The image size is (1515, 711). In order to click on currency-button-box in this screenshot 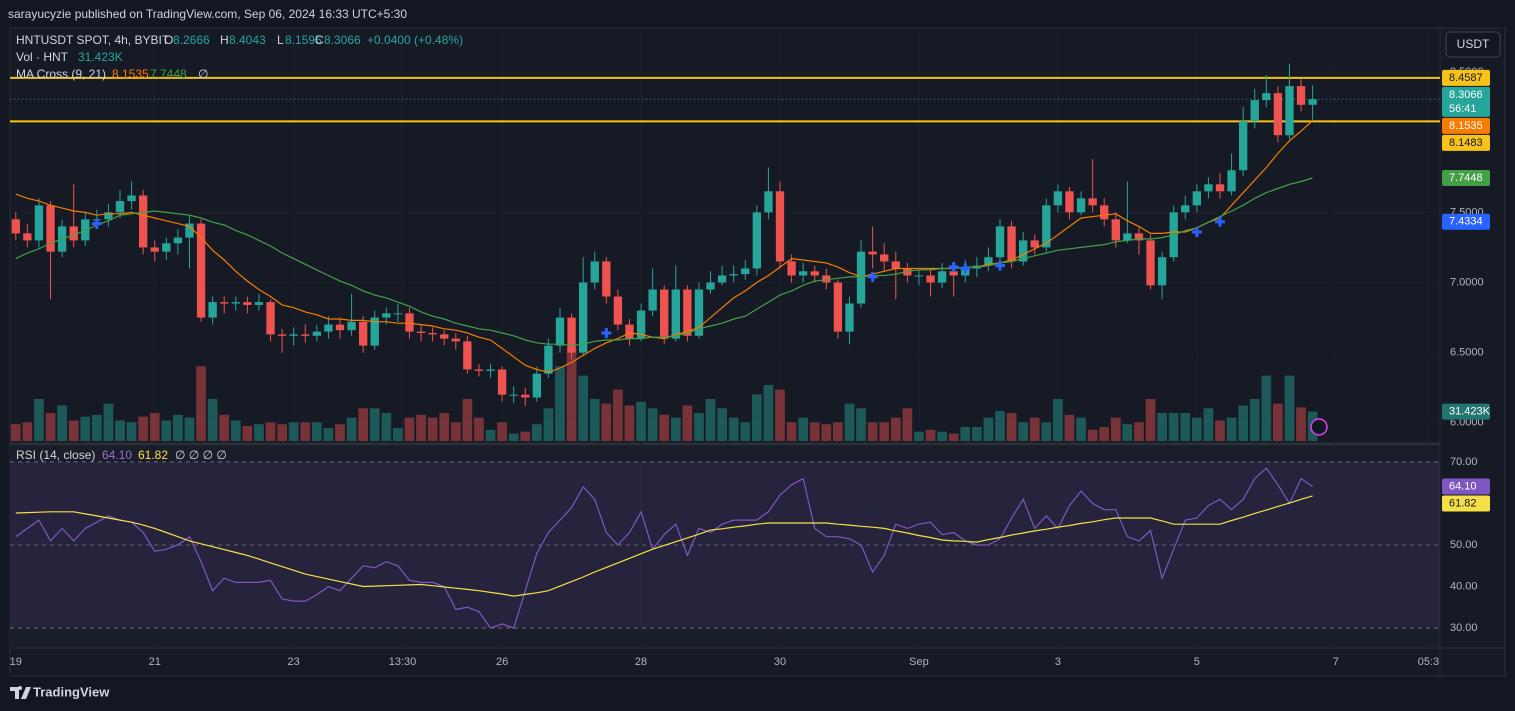, I will do `click(1473, 44)`.